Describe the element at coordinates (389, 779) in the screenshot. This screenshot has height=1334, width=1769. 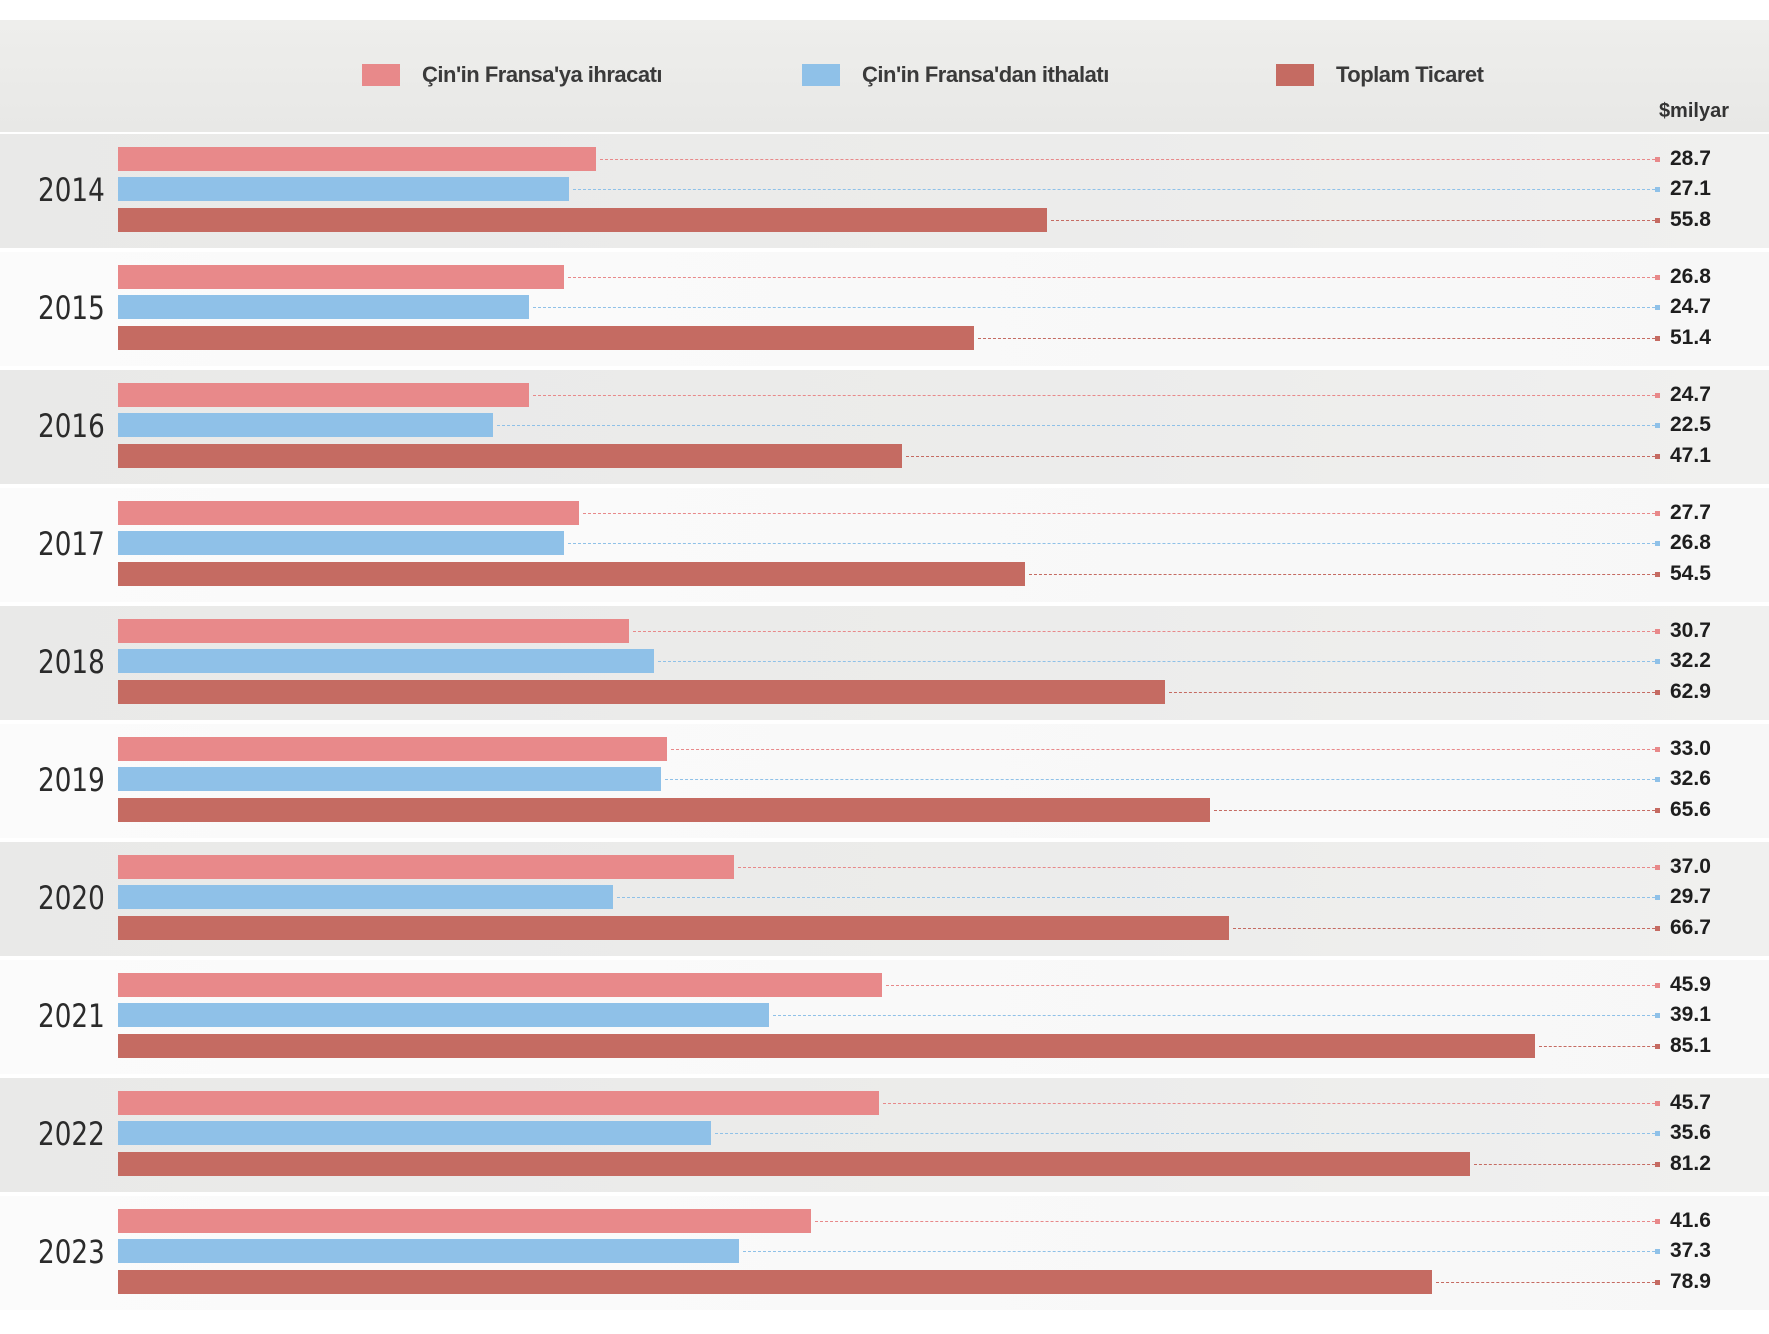
I see `bar-imports-2019` at that location.